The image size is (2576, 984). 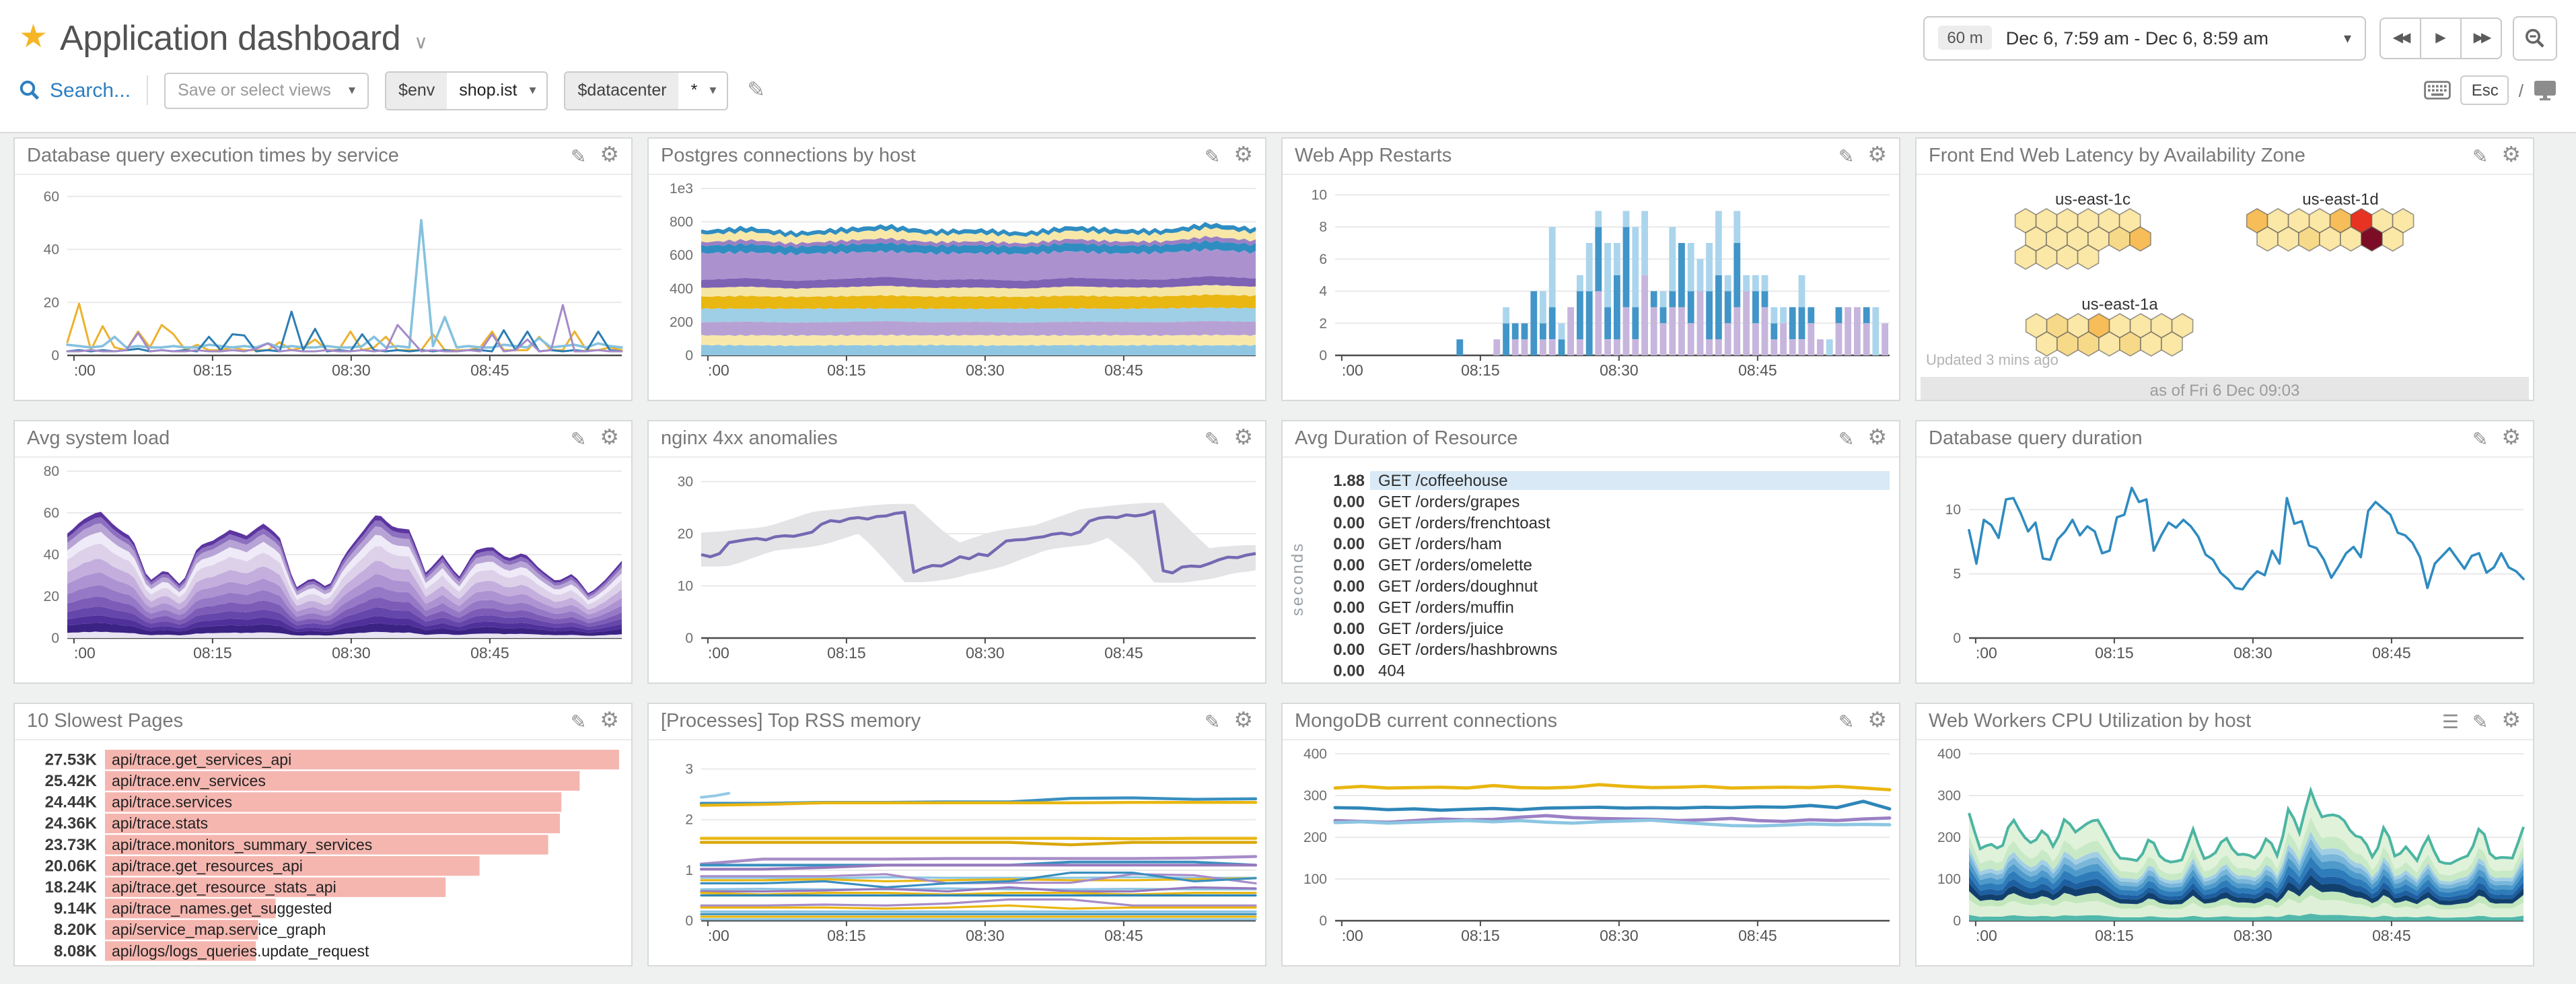 What do you see at coordinates (1464, 523) in the screenshot?
I see `toplist-row-label: GET /orders/frenchtoast` at bounding box center [1464, 523].